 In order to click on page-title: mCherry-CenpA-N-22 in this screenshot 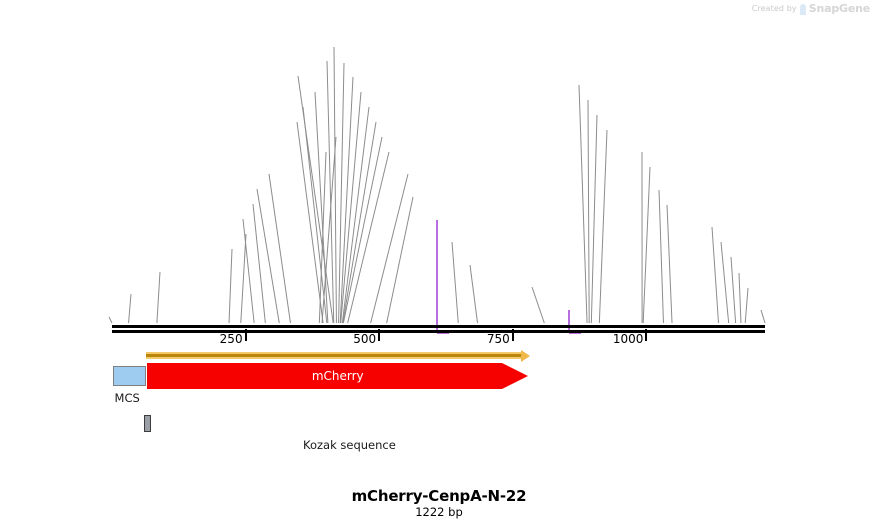, I will do `click(439, 496)`.